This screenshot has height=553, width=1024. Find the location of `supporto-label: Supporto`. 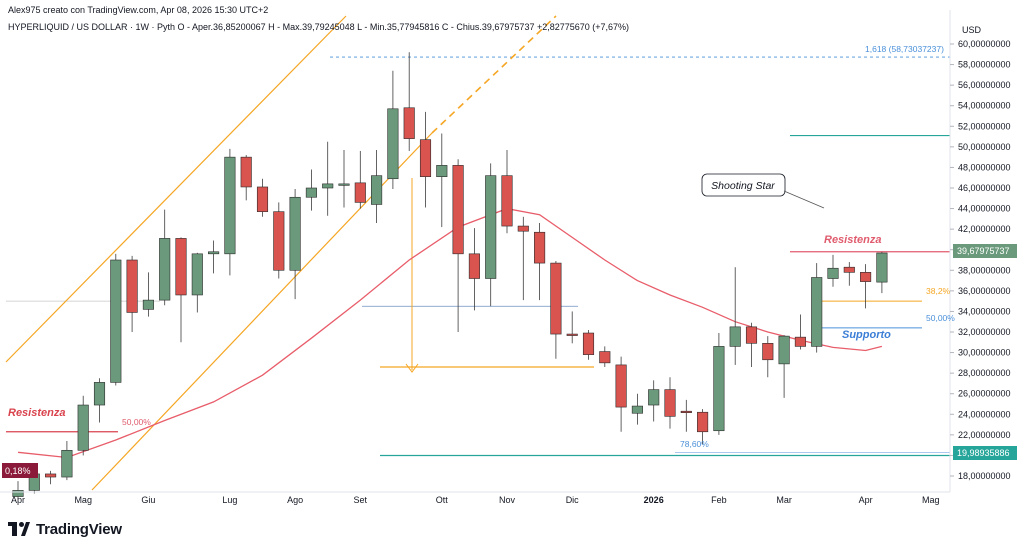

supporto-label: Supporto is located at coordinates (866, 335).